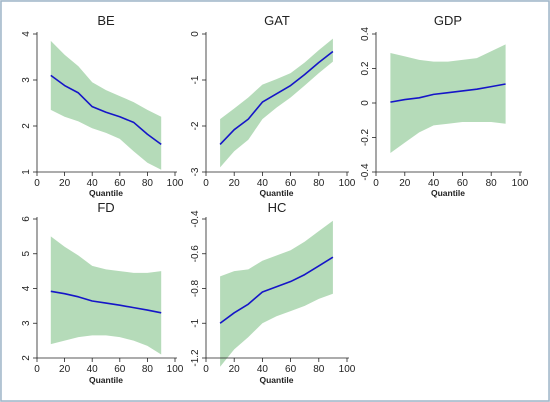  I want to click on y-tick-label: 0.2, so click(365, 68).